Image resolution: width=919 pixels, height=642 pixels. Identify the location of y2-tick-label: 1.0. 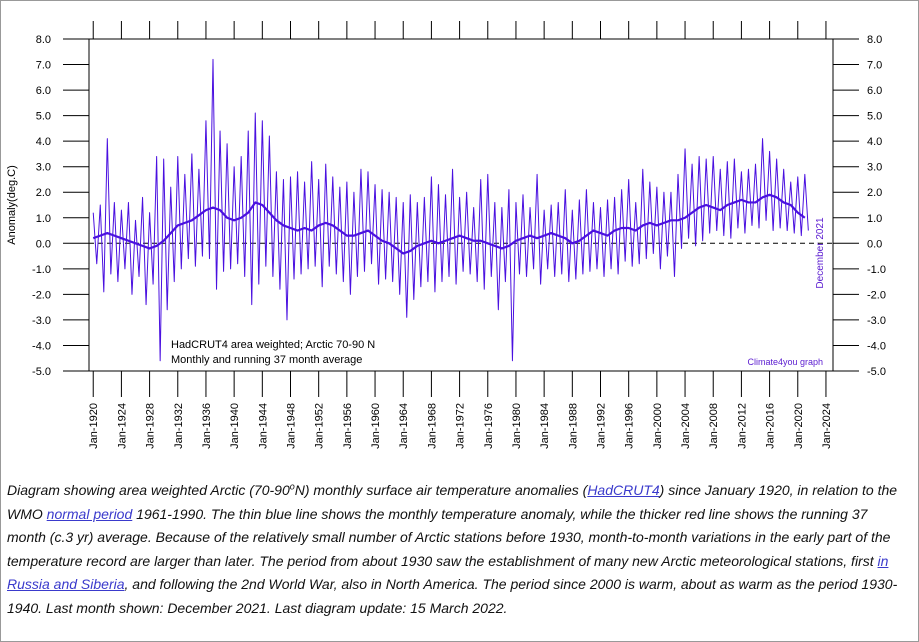
(874, 219).